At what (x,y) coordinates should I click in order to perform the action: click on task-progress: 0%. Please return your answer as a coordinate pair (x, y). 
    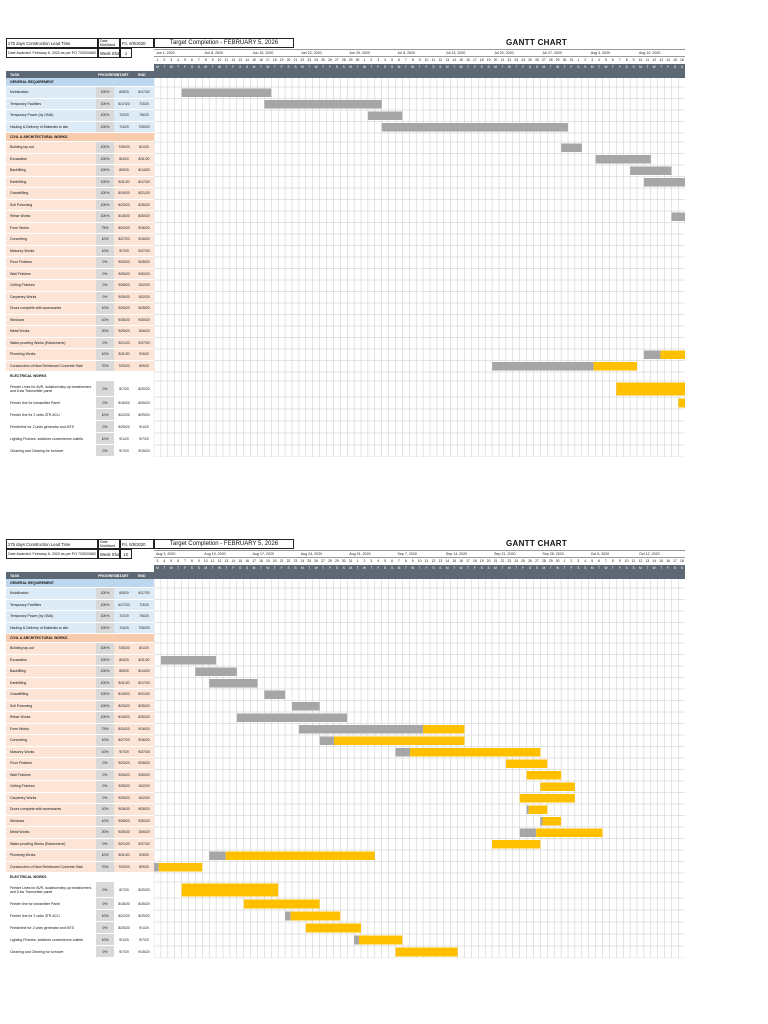
    Looking at the image, I should click on (105, 775).